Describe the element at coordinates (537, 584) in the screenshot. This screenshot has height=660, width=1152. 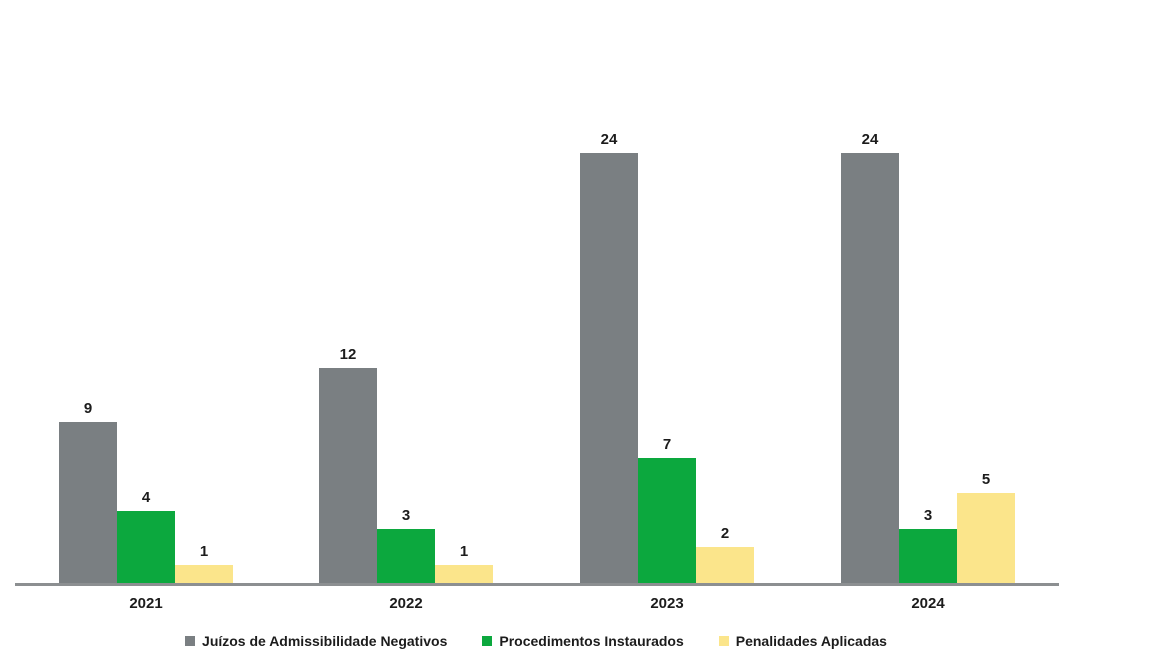
I see `x-axis-line` at that location.